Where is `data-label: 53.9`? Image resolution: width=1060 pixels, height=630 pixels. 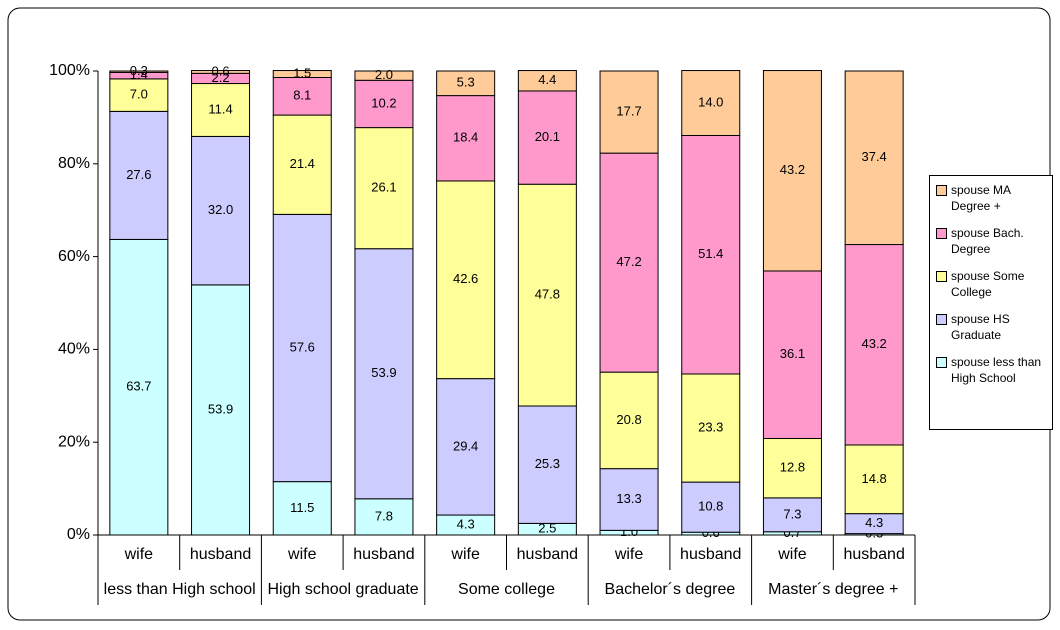 data-label: 53.9 is located at coordinates (383, 372).